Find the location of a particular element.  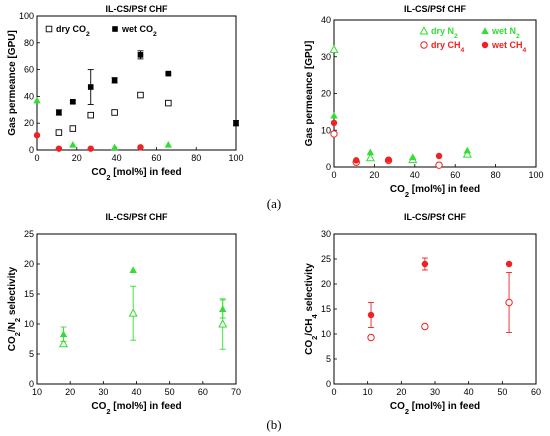

legend-entry: dry N2 is located at coordinates (438, 33).